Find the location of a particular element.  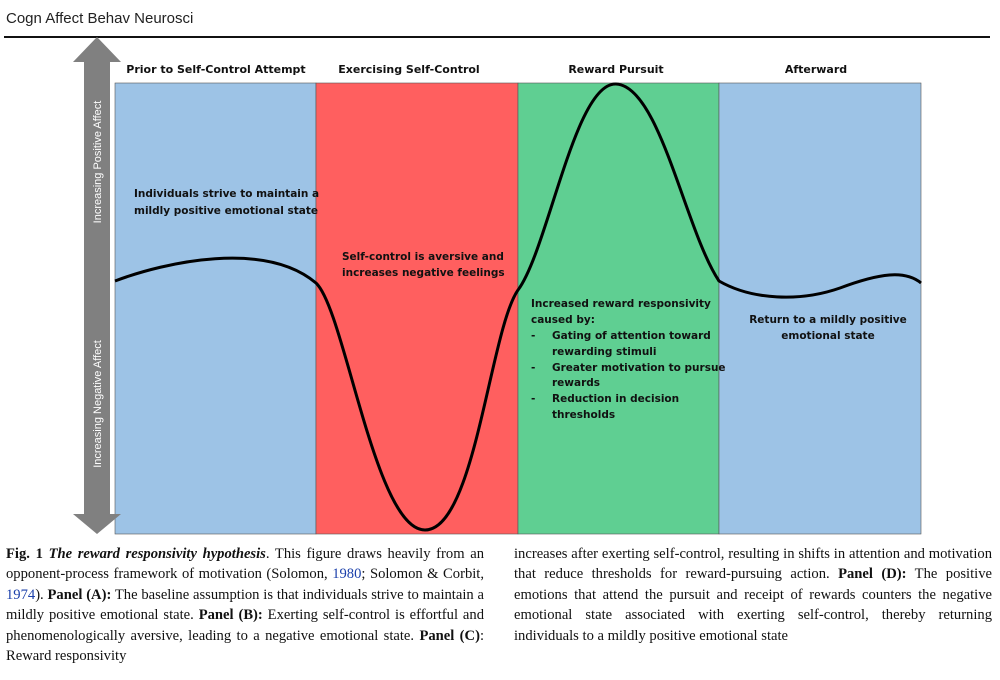

panel-c-text-line-2: caused by: is located at coordinates (563, 320).